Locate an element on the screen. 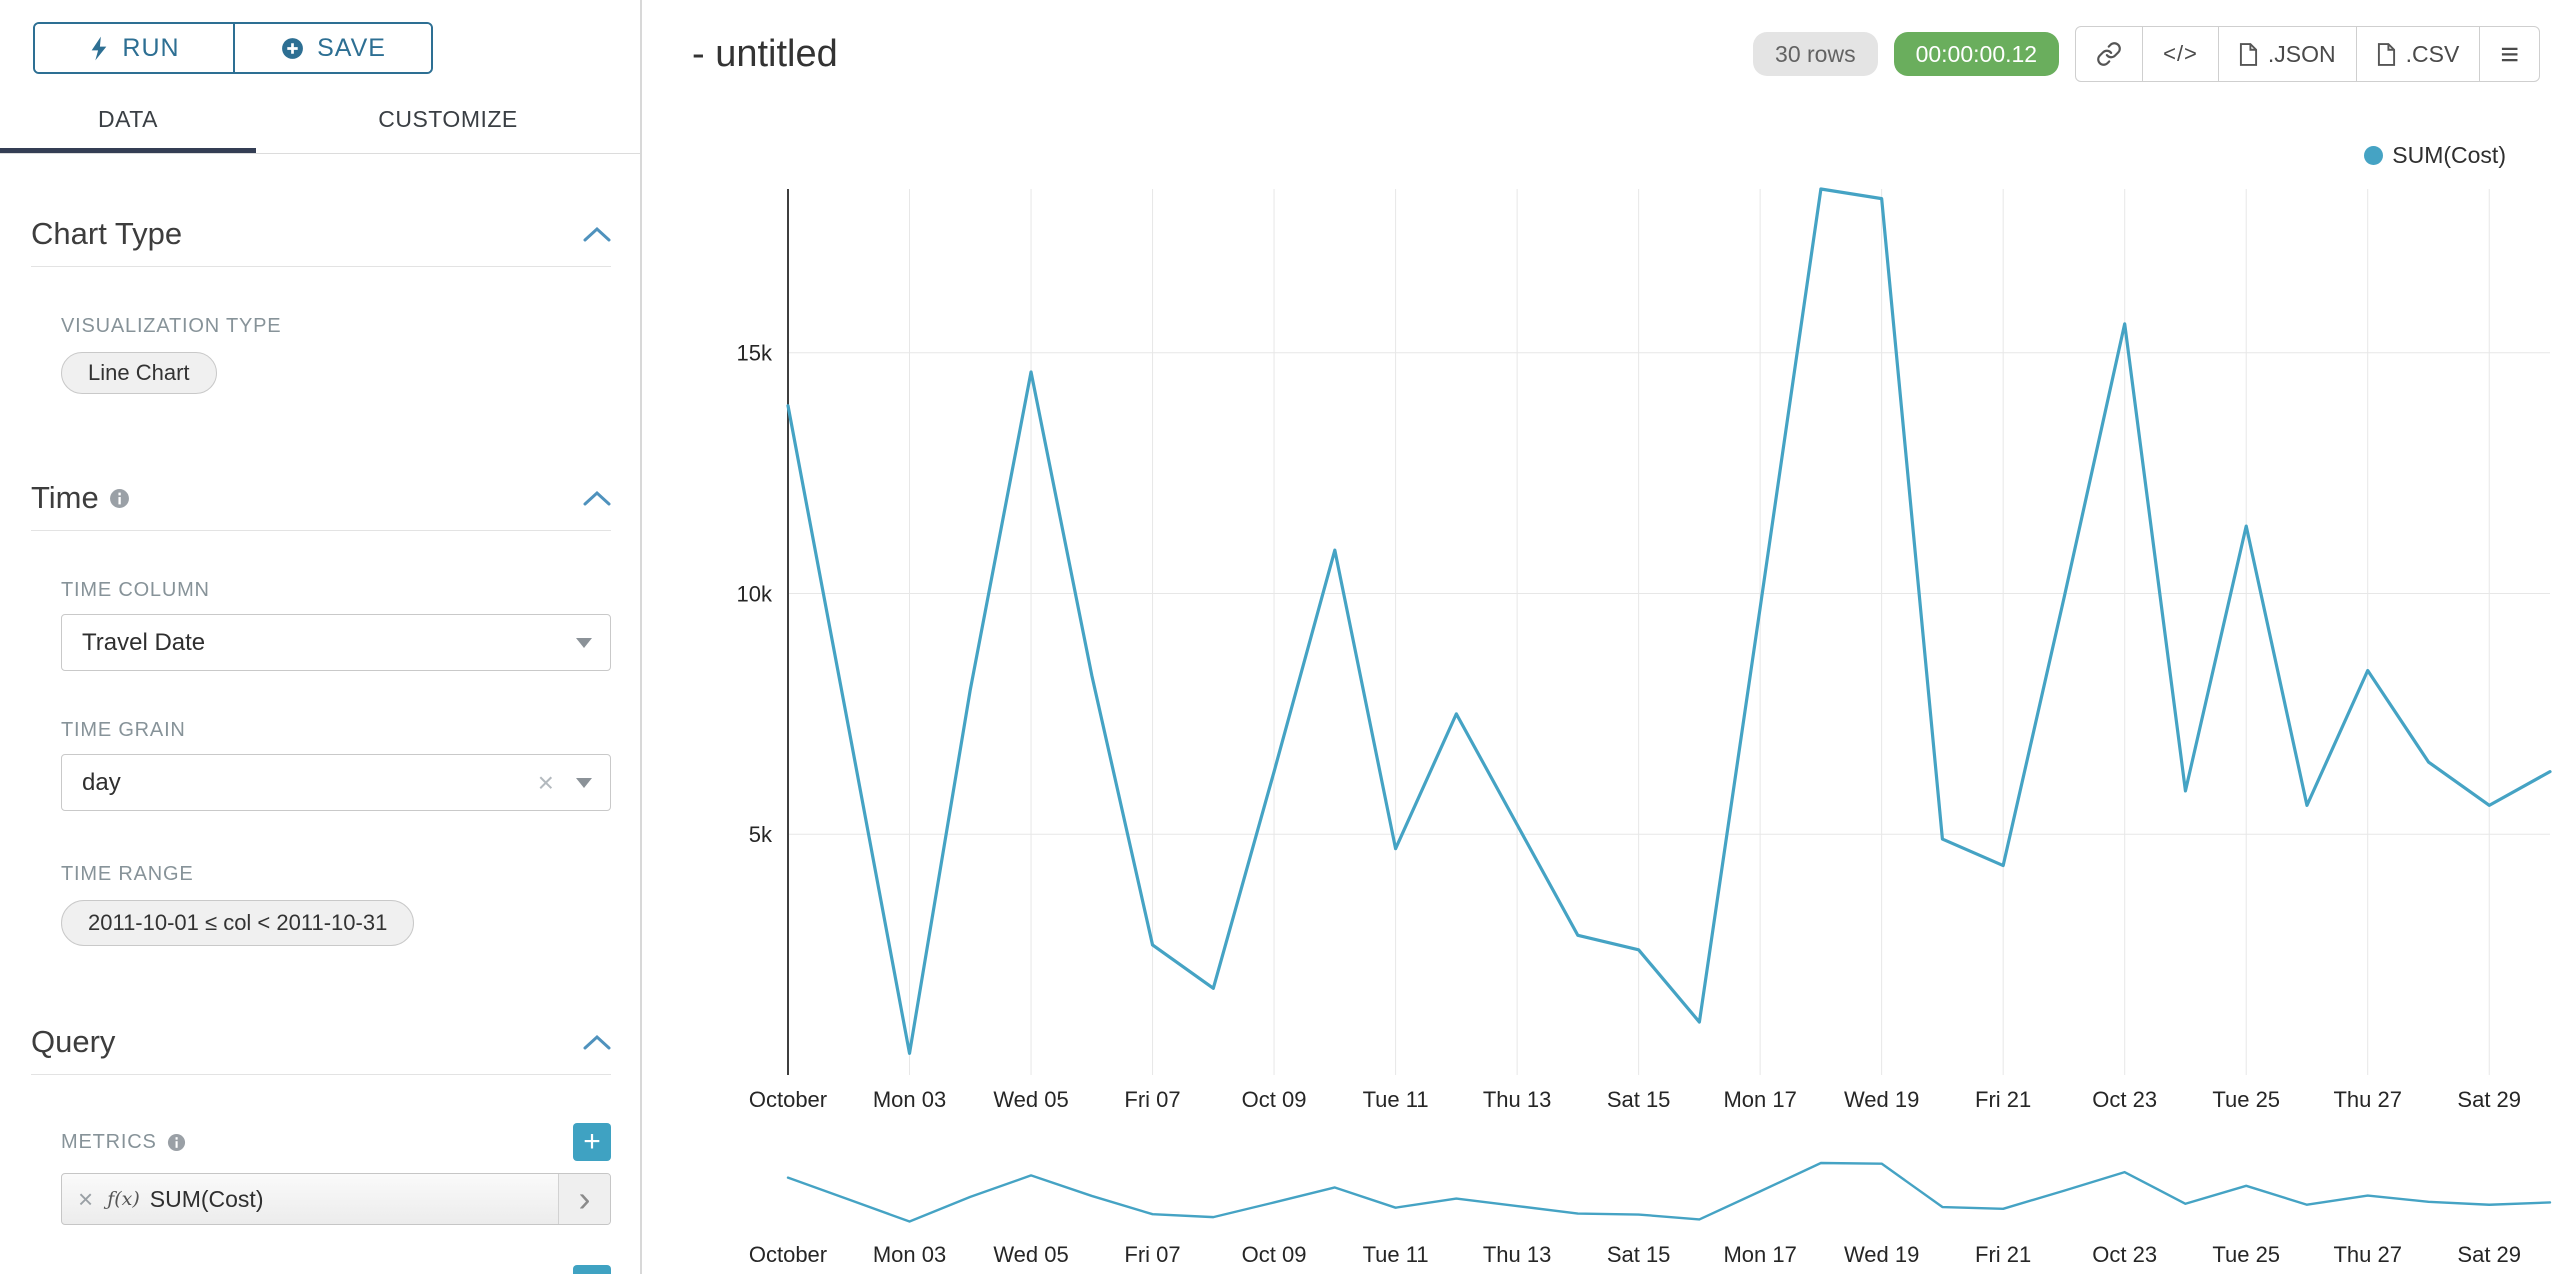 The width and height of the screenshot is (2576, 1274). chart-menu-button: ≡ is located at coordinates (2509, 54).